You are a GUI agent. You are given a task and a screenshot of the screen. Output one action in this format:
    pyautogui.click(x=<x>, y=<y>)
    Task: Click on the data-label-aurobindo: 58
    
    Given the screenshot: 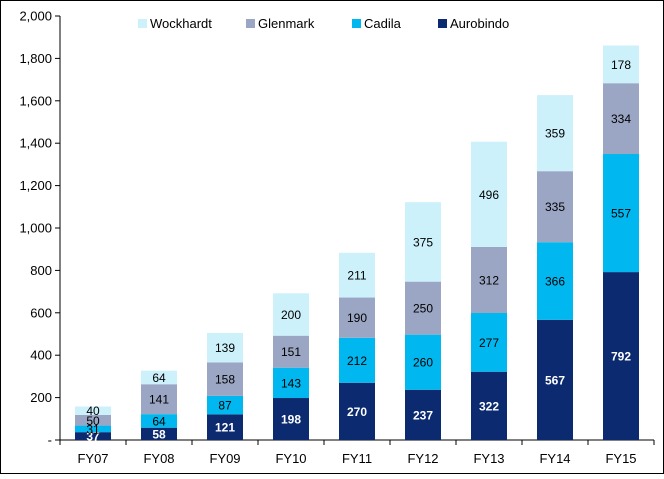 What is the action you would take?
    pyautogui.click(x=159, y=434)
    